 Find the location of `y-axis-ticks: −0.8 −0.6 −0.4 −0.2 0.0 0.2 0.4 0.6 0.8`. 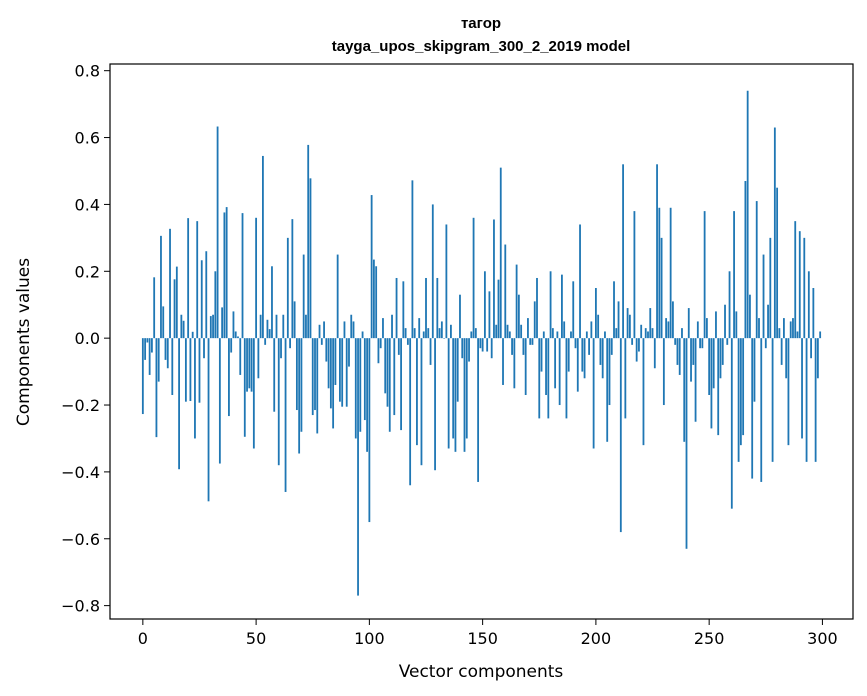

y-axis-ticks: −0.8 −0.6 −0.4 −0.2 0.0 0.2 0.4 0.6 0.8 is located at coordinates (85, 339).